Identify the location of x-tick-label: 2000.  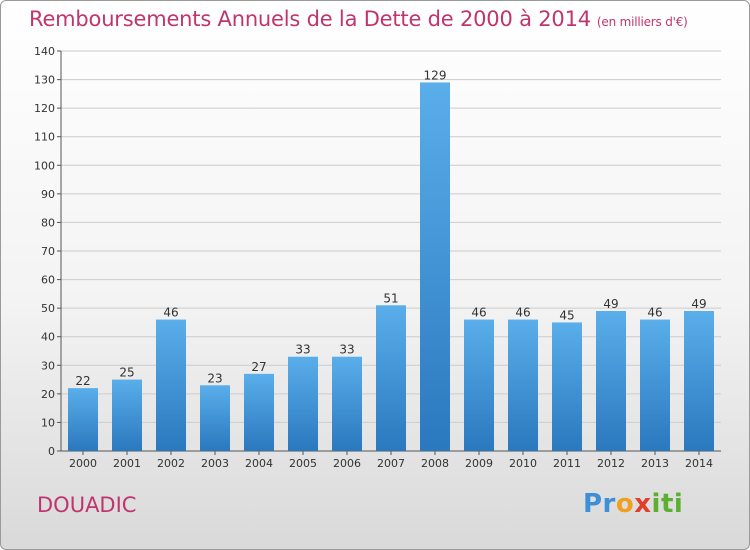
(83, 463).